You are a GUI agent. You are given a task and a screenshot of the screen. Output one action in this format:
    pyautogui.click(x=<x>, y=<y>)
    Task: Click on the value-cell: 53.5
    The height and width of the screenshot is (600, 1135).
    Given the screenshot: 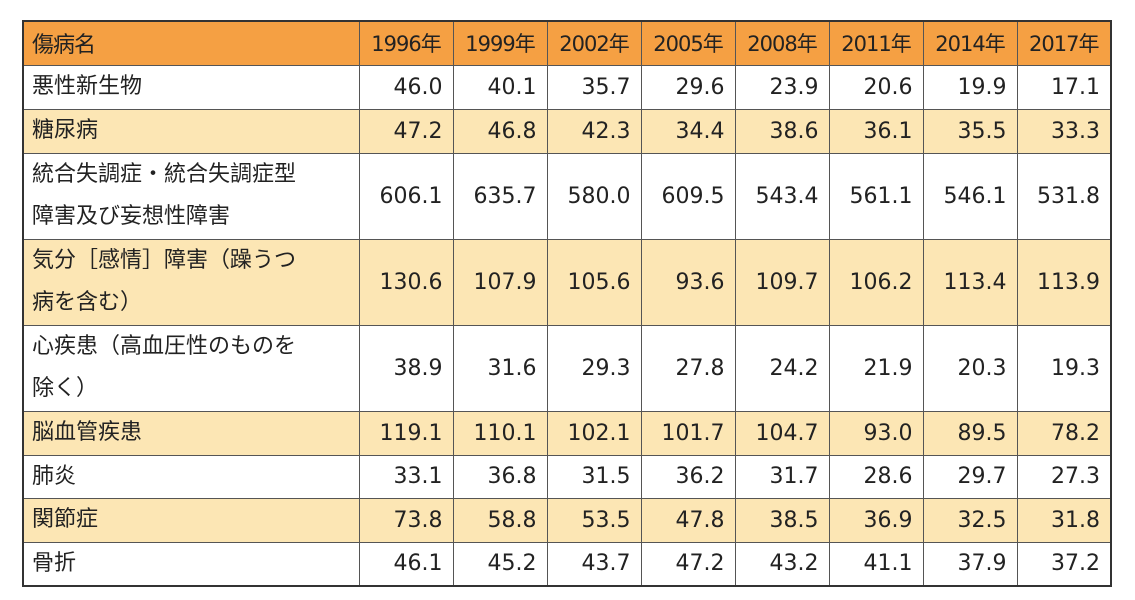 What is the action you would take?
    pyautogui.click(x=594, y=520)
    